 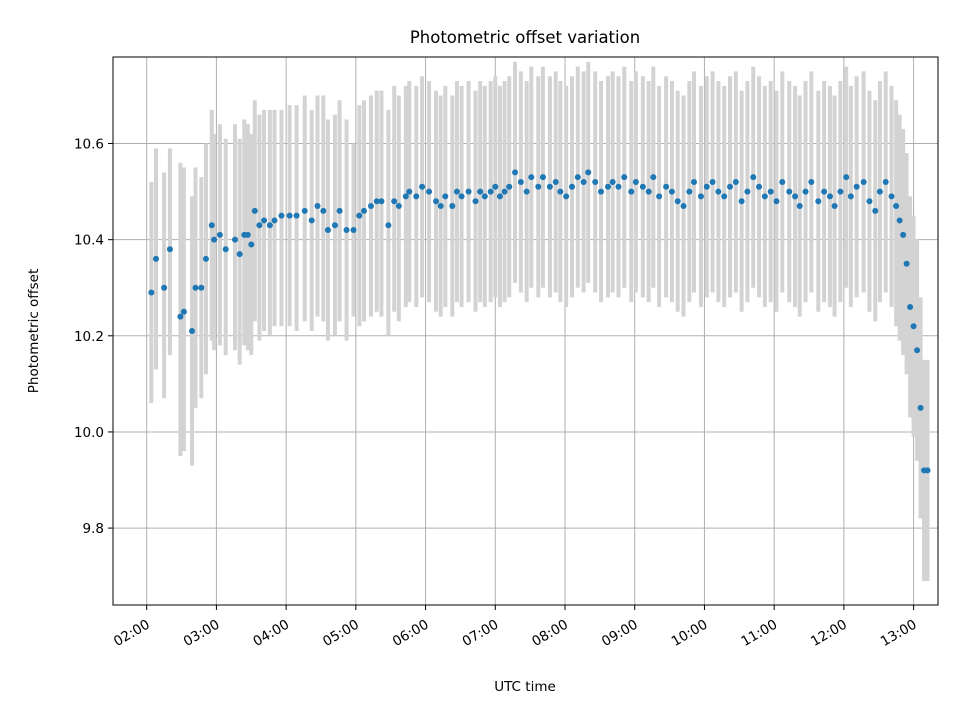 What do you see at coordinates (93, 337) in the screenshot?
I see `y-axis-ticks: 9.8 10.0 10.2 10.4 10.6` at bounding box center [93, 337].